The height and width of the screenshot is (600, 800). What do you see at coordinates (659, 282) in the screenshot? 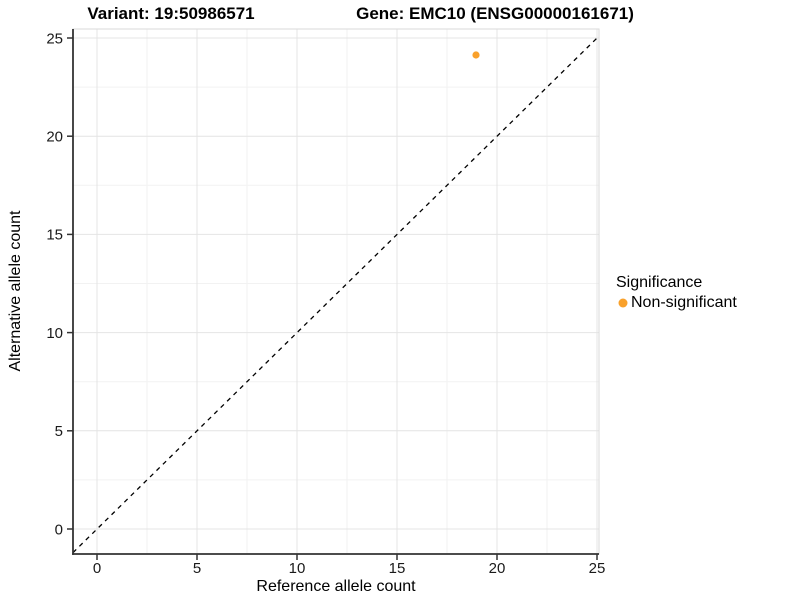
I see `legend-title: Significance` at bounding box center [659, 282].